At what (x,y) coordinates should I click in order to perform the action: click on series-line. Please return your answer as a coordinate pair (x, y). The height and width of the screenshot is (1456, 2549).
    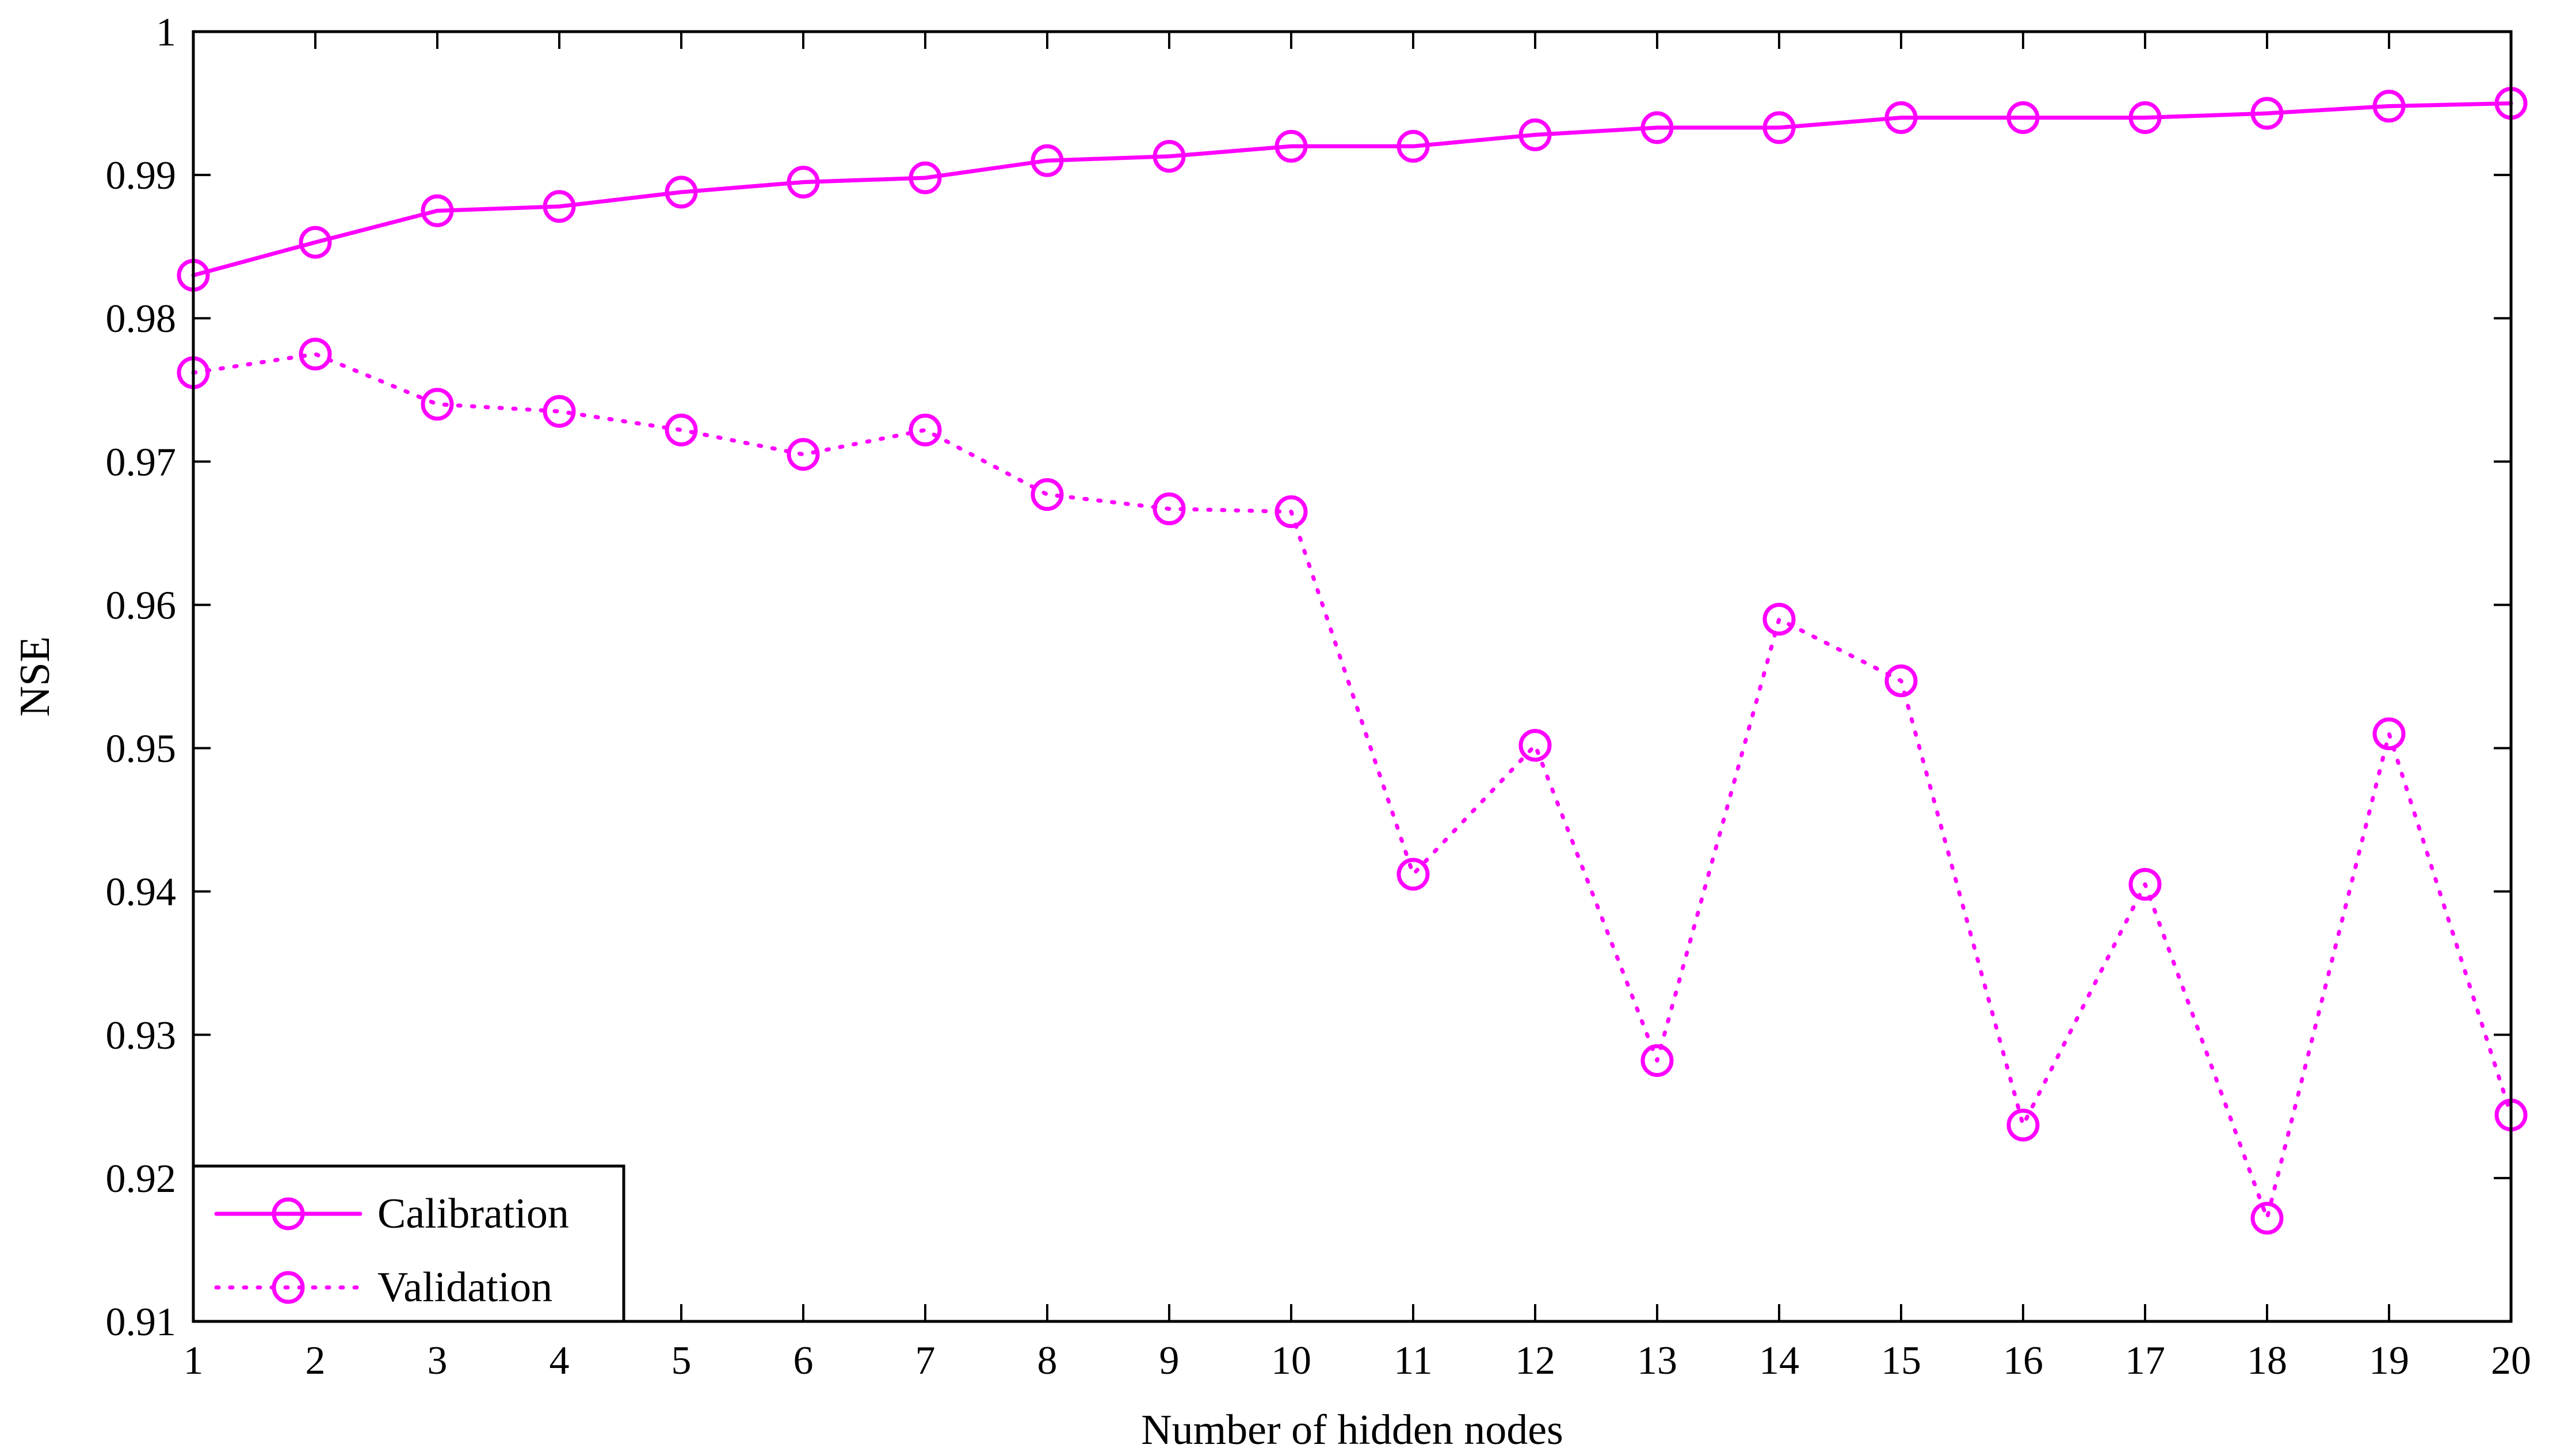
    Looking at the image, I should click on (1352, 189).